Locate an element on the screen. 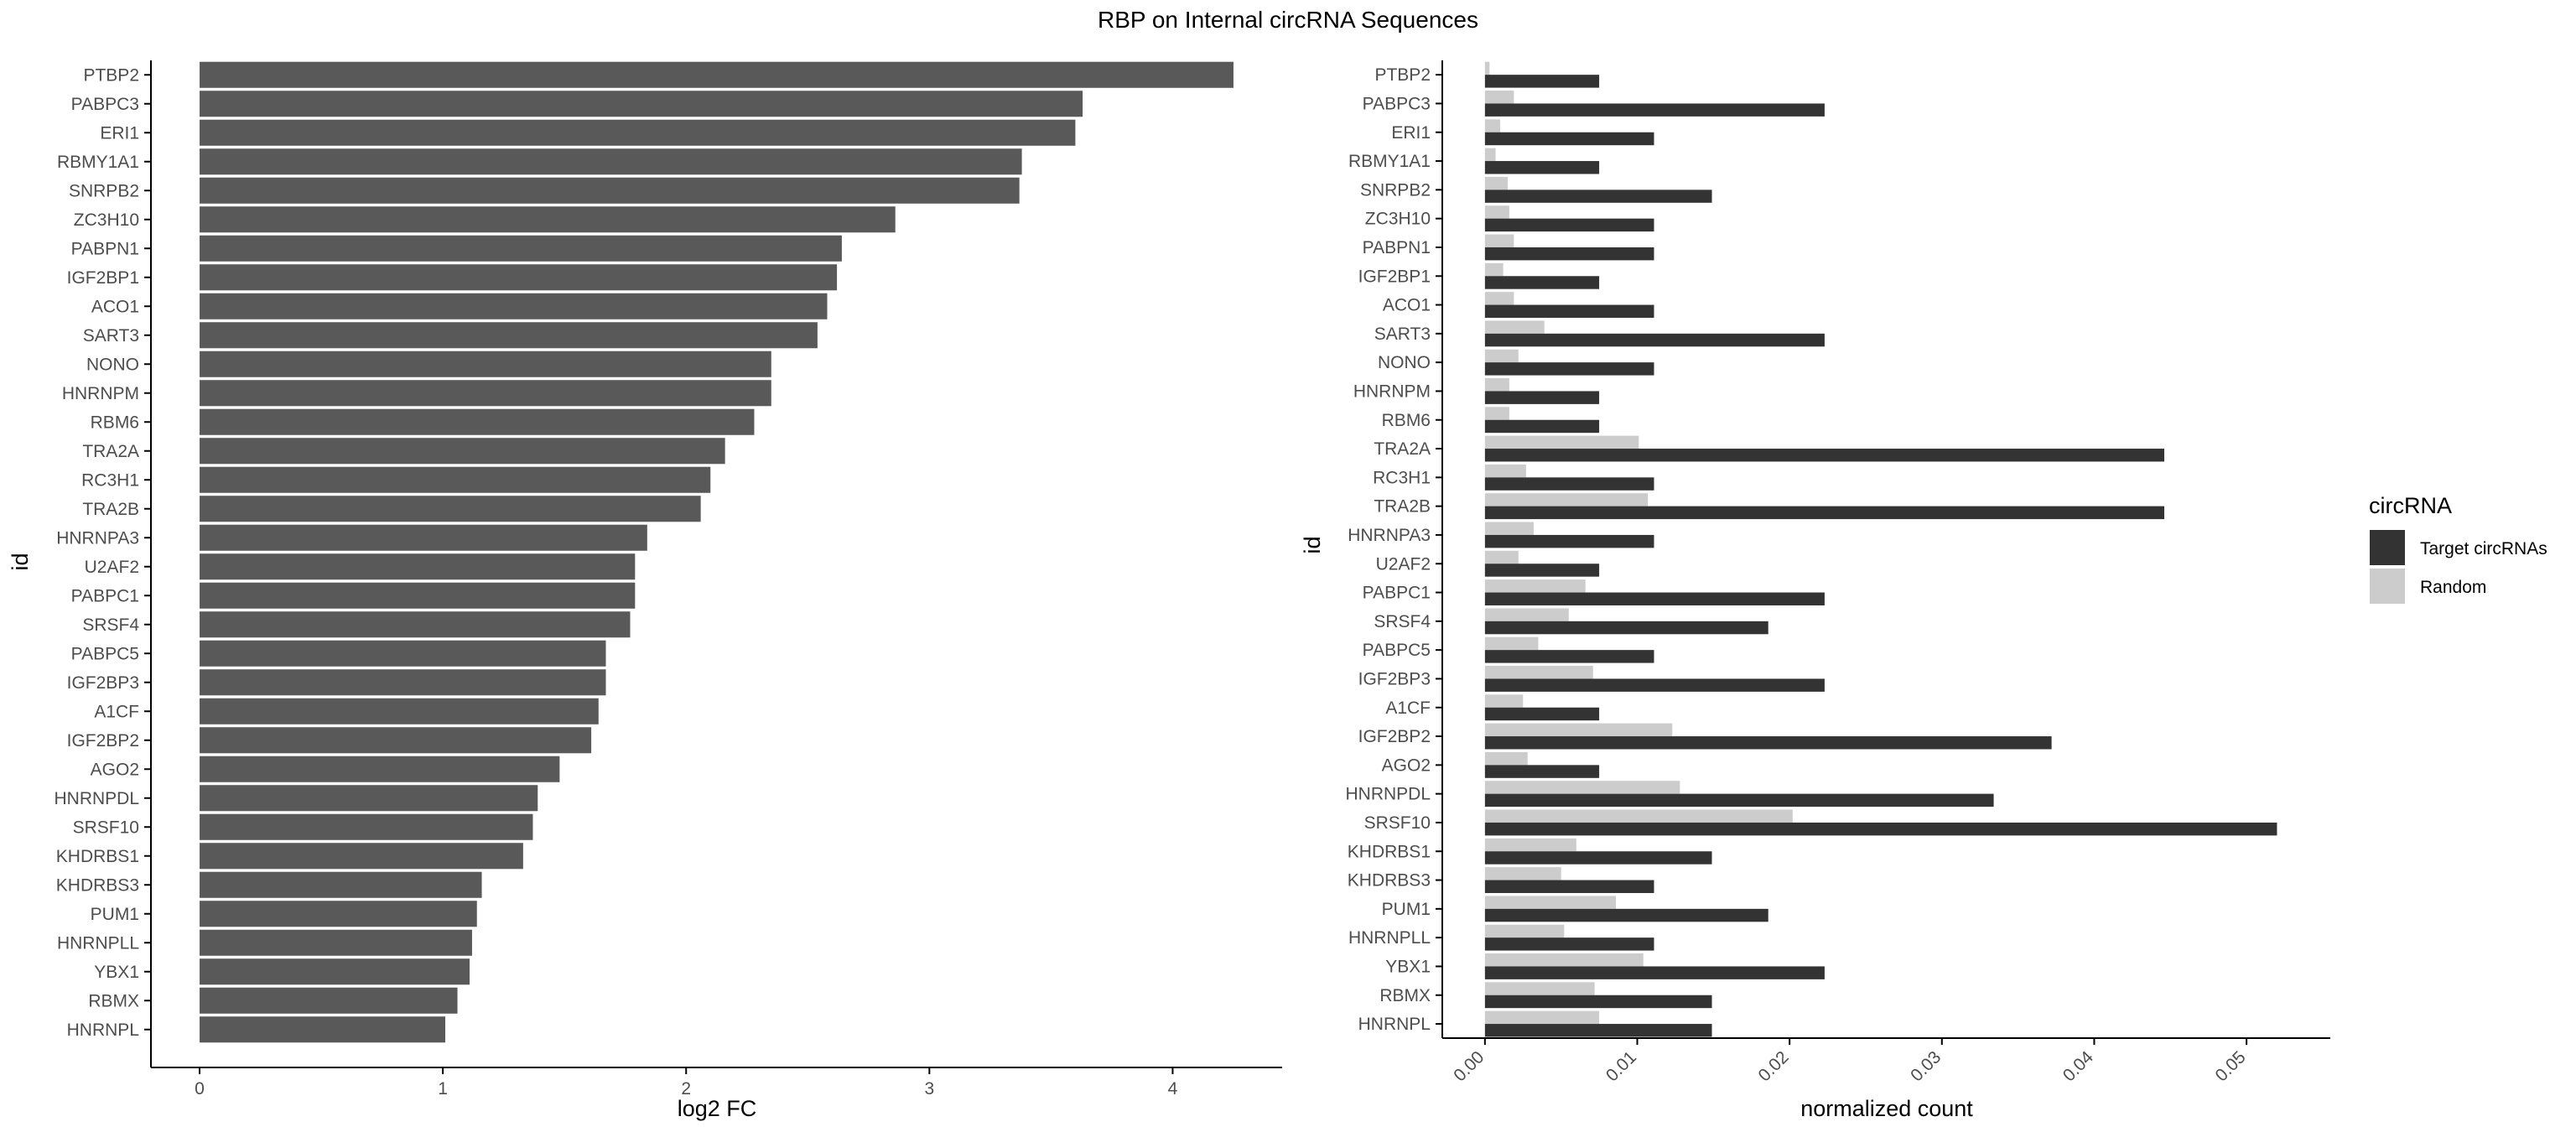 The width and height of the screenshot is (2576, 1127). bar-target-circrnas-hnrnpdl is located at coordinates (1739, 800).